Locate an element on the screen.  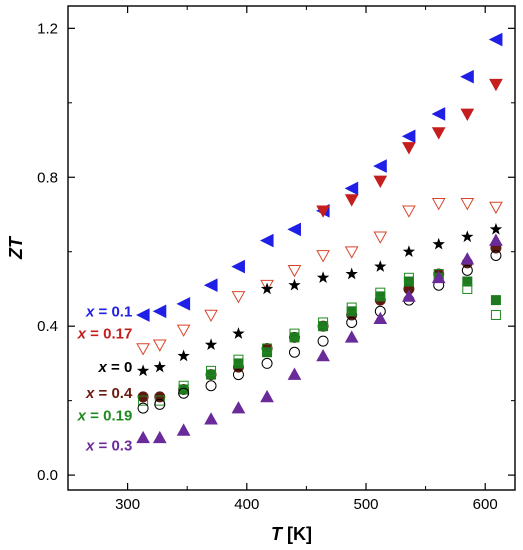
legend-label: x = 0 is located at coordinates (115, 367).